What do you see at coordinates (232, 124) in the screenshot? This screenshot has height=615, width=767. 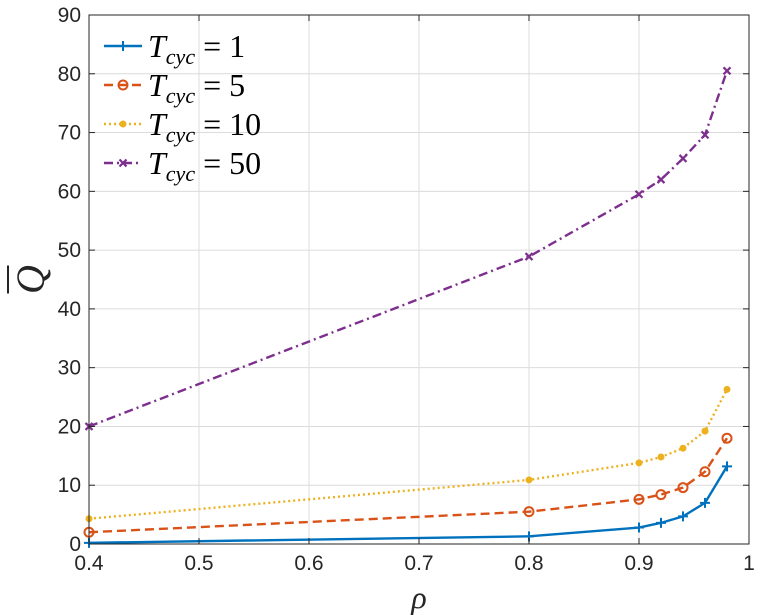 I see `legend-label-value: = 10` at bounding box center [232, 124].